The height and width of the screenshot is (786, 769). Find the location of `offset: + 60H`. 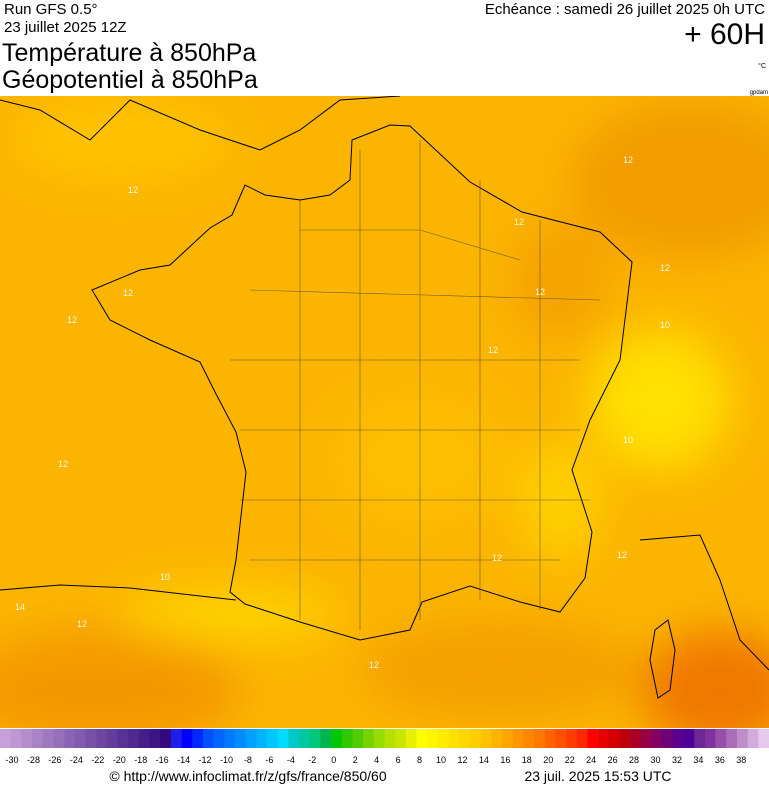

offset: + 60H is located at coordinates (724, 34).